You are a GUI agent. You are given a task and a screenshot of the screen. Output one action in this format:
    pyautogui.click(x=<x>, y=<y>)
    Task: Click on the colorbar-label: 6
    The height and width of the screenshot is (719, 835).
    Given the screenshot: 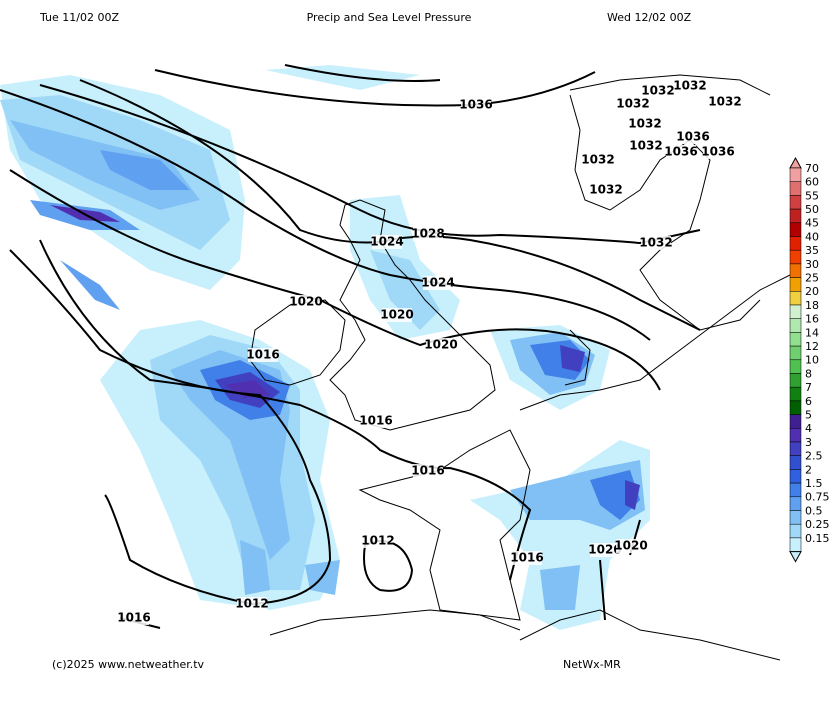 What is the action you would take?
    pyautogui.click(x=808, y=401)
    